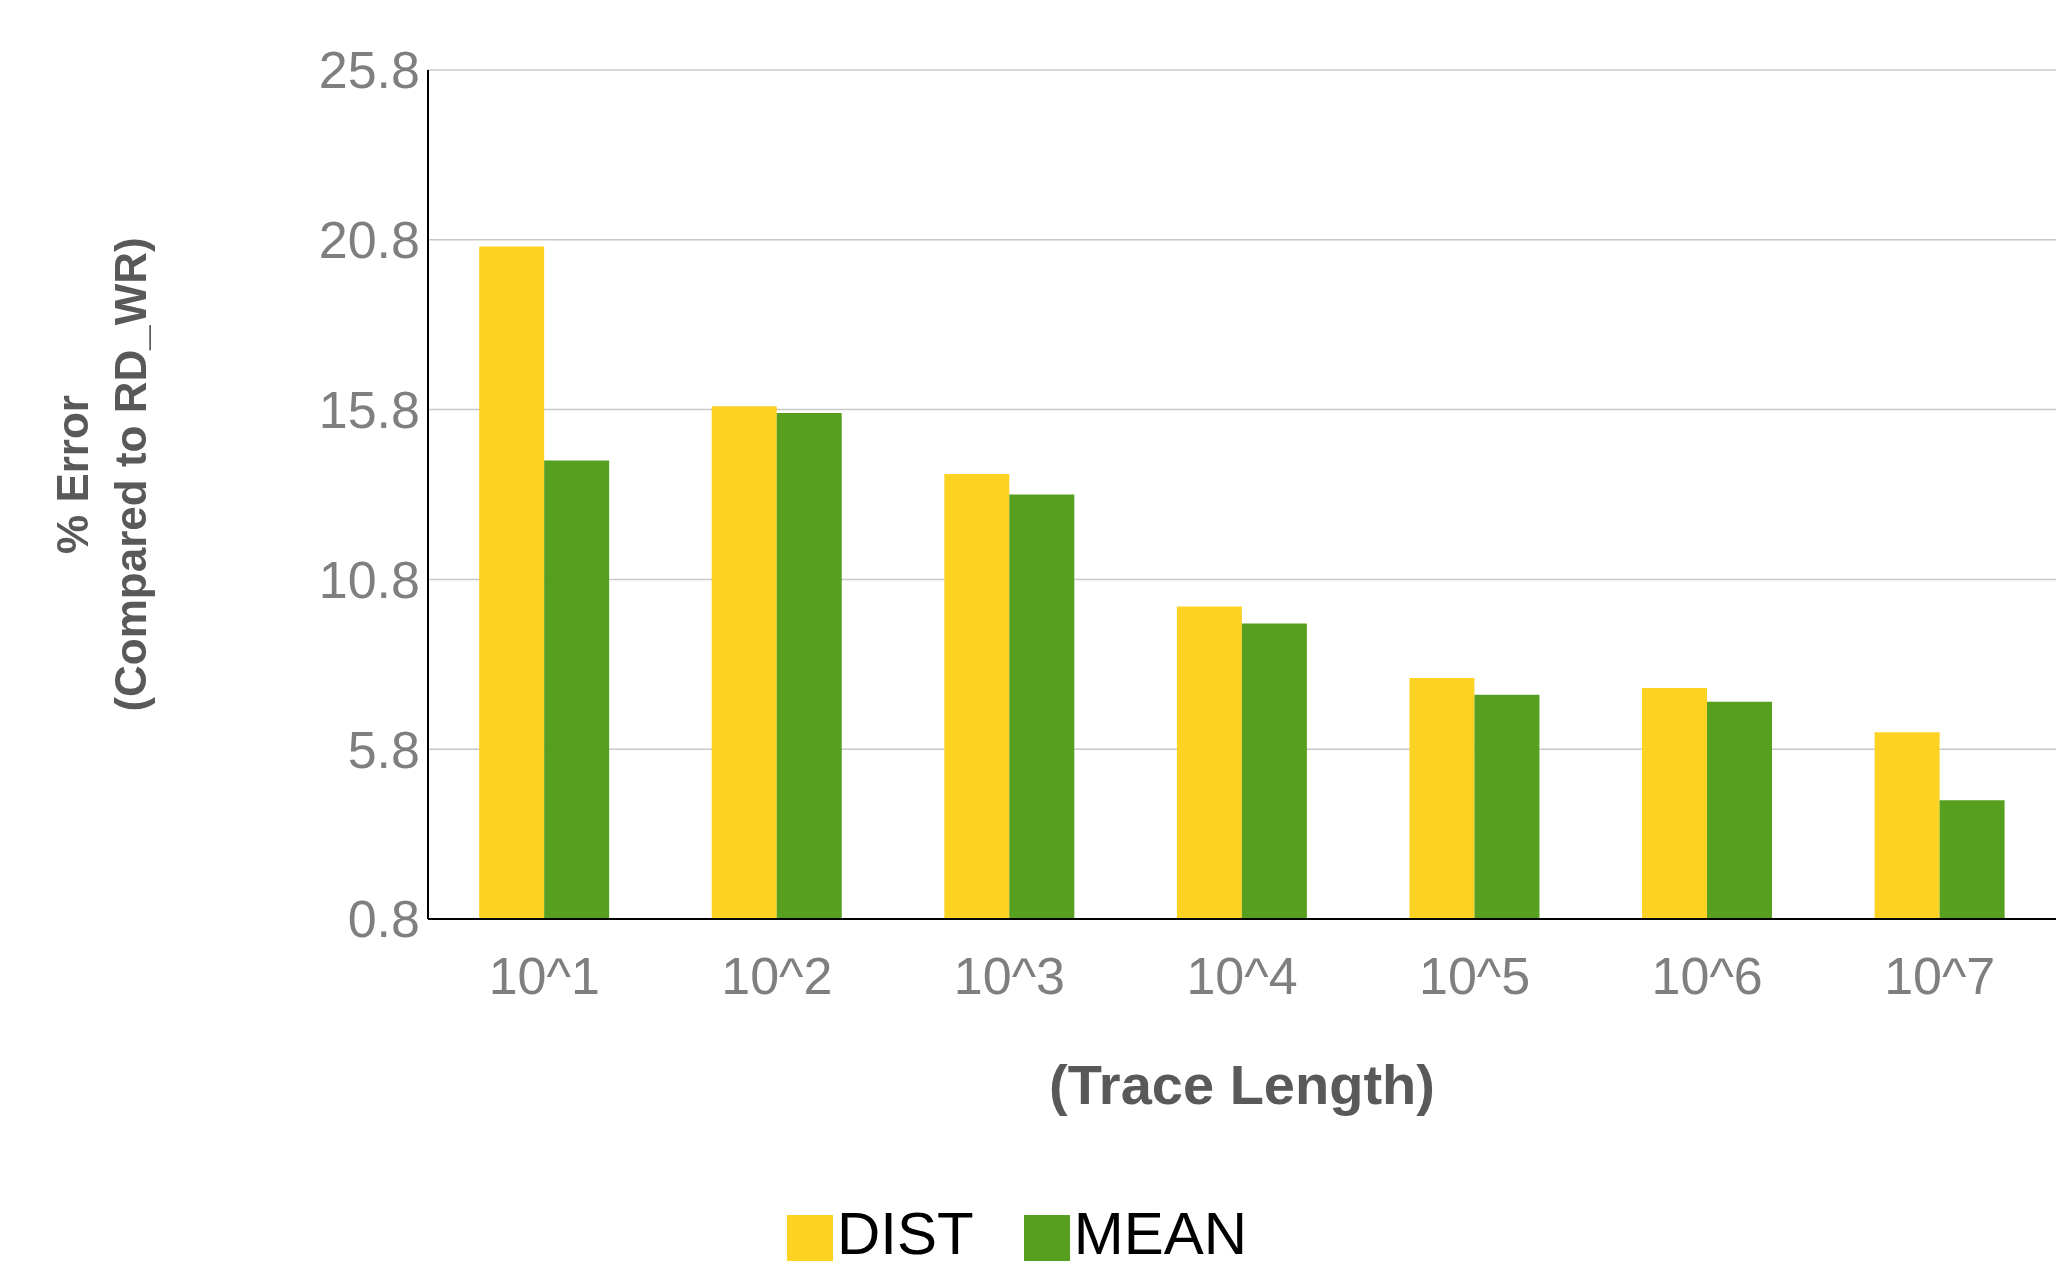  What do you see at coordinates (369, 579) in the screenshot?
I see `y-tick-label: 10.8` at bounding box center [369, 579].